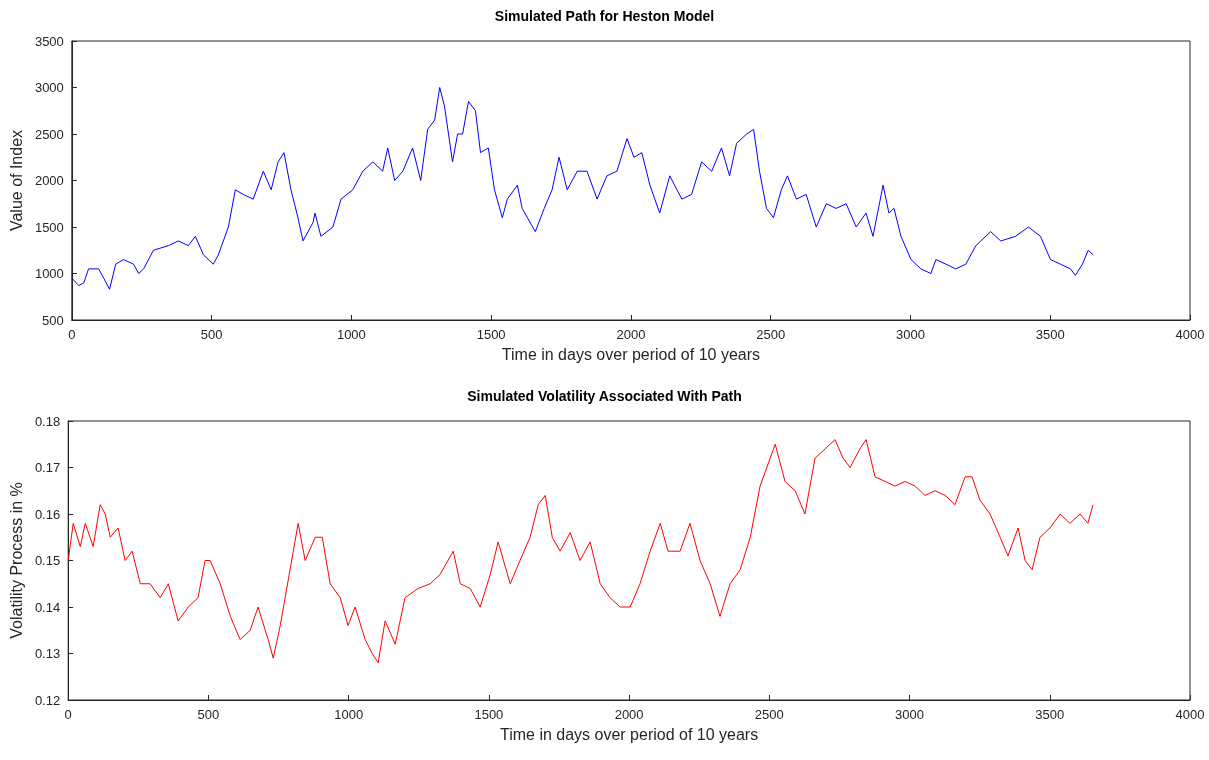 This screenshot has height=760, width=1209. Describe the element at coordinates (604, 16) in the screenshot. I see `chart-title: Simulated Path for Heston Model` at that location.